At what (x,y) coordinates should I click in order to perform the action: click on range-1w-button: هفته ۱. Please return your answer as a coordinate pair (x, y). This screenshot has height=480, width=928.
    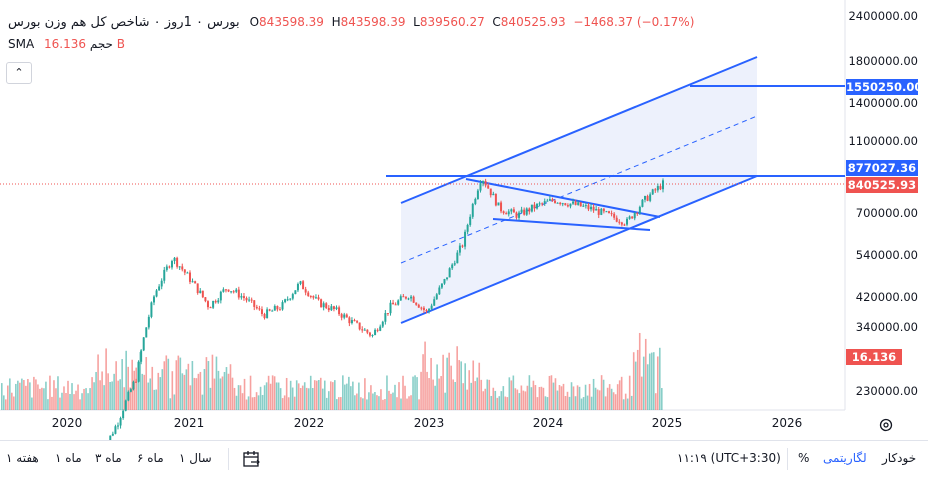
    Looking at the image, I should click on (22, 458).